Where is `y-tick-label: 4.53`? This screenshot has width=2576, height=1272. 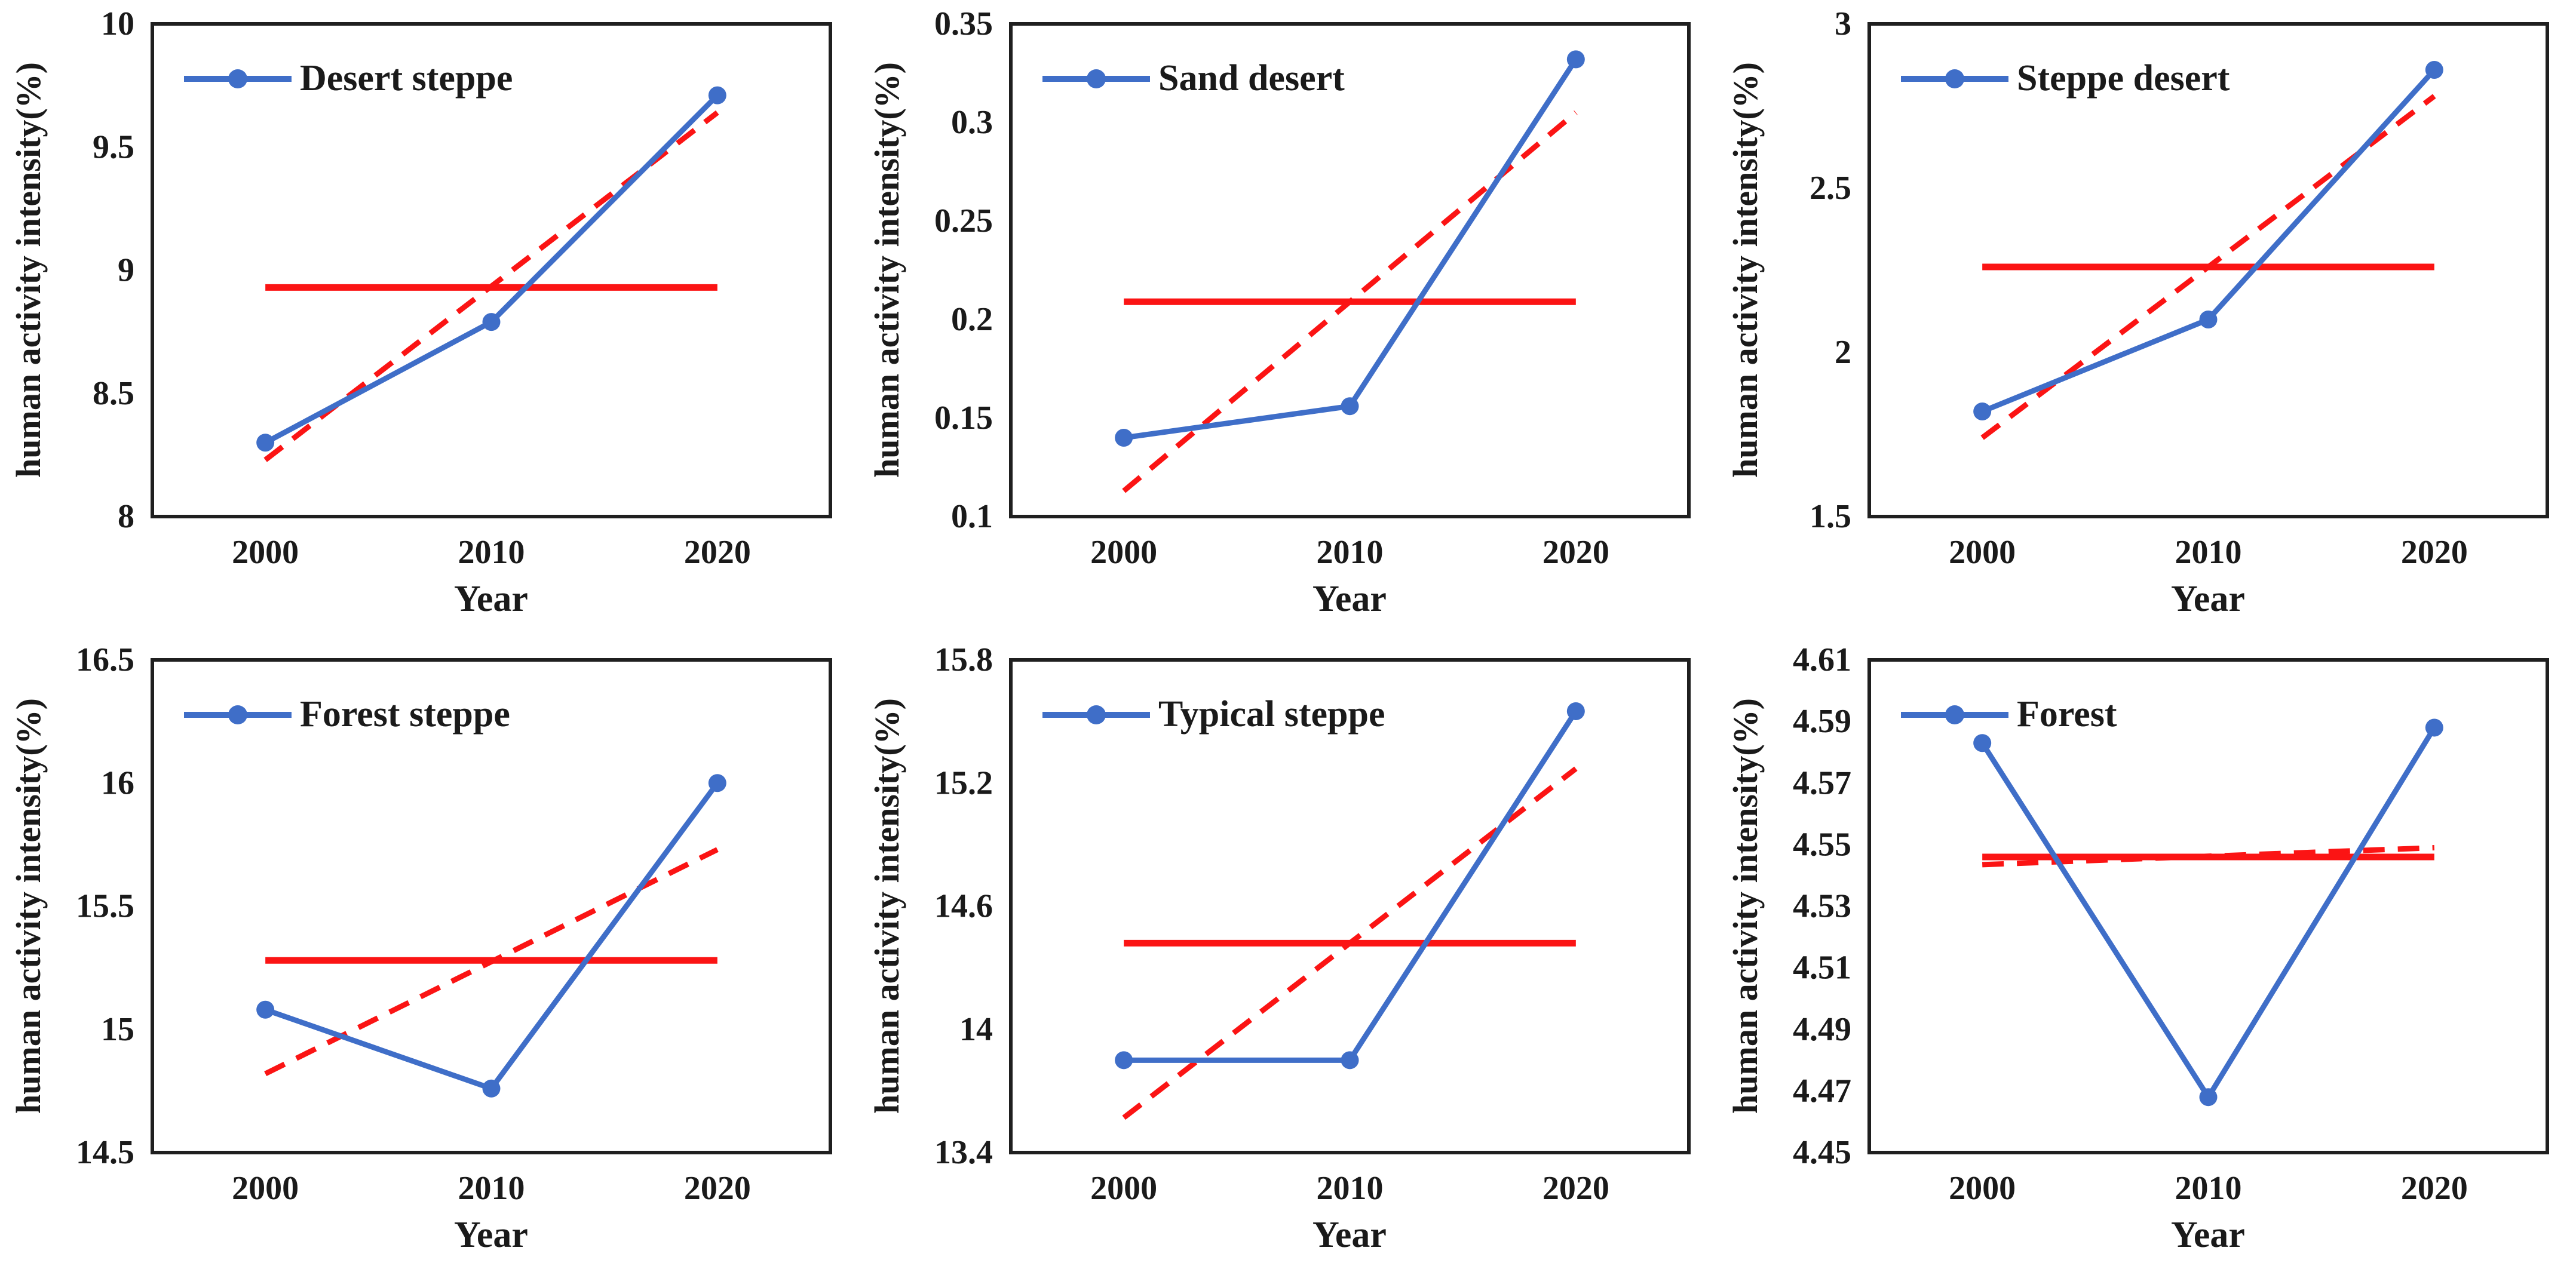 y-tick-label: 4.53 is located at coordinates (1822, 906).